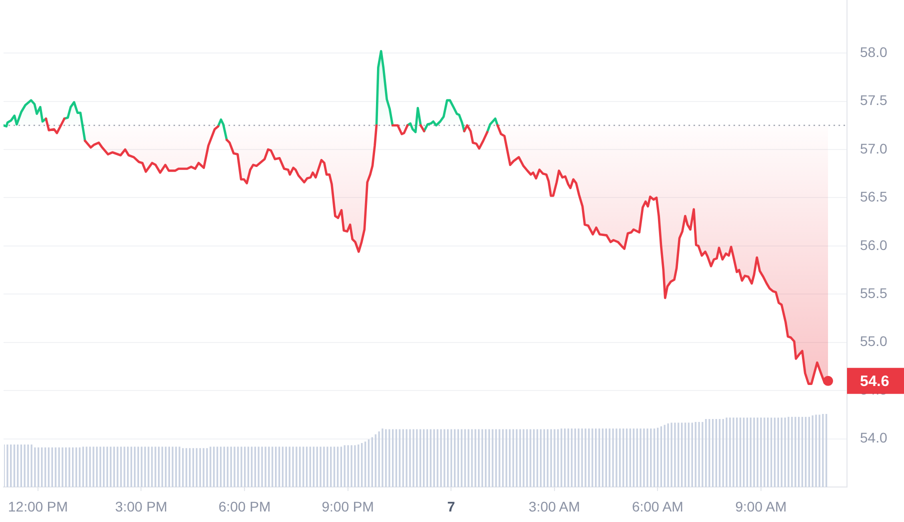 The image size is (904, 522). I want to click on x-tick-label: 6:00 AM, so click(658, 506).